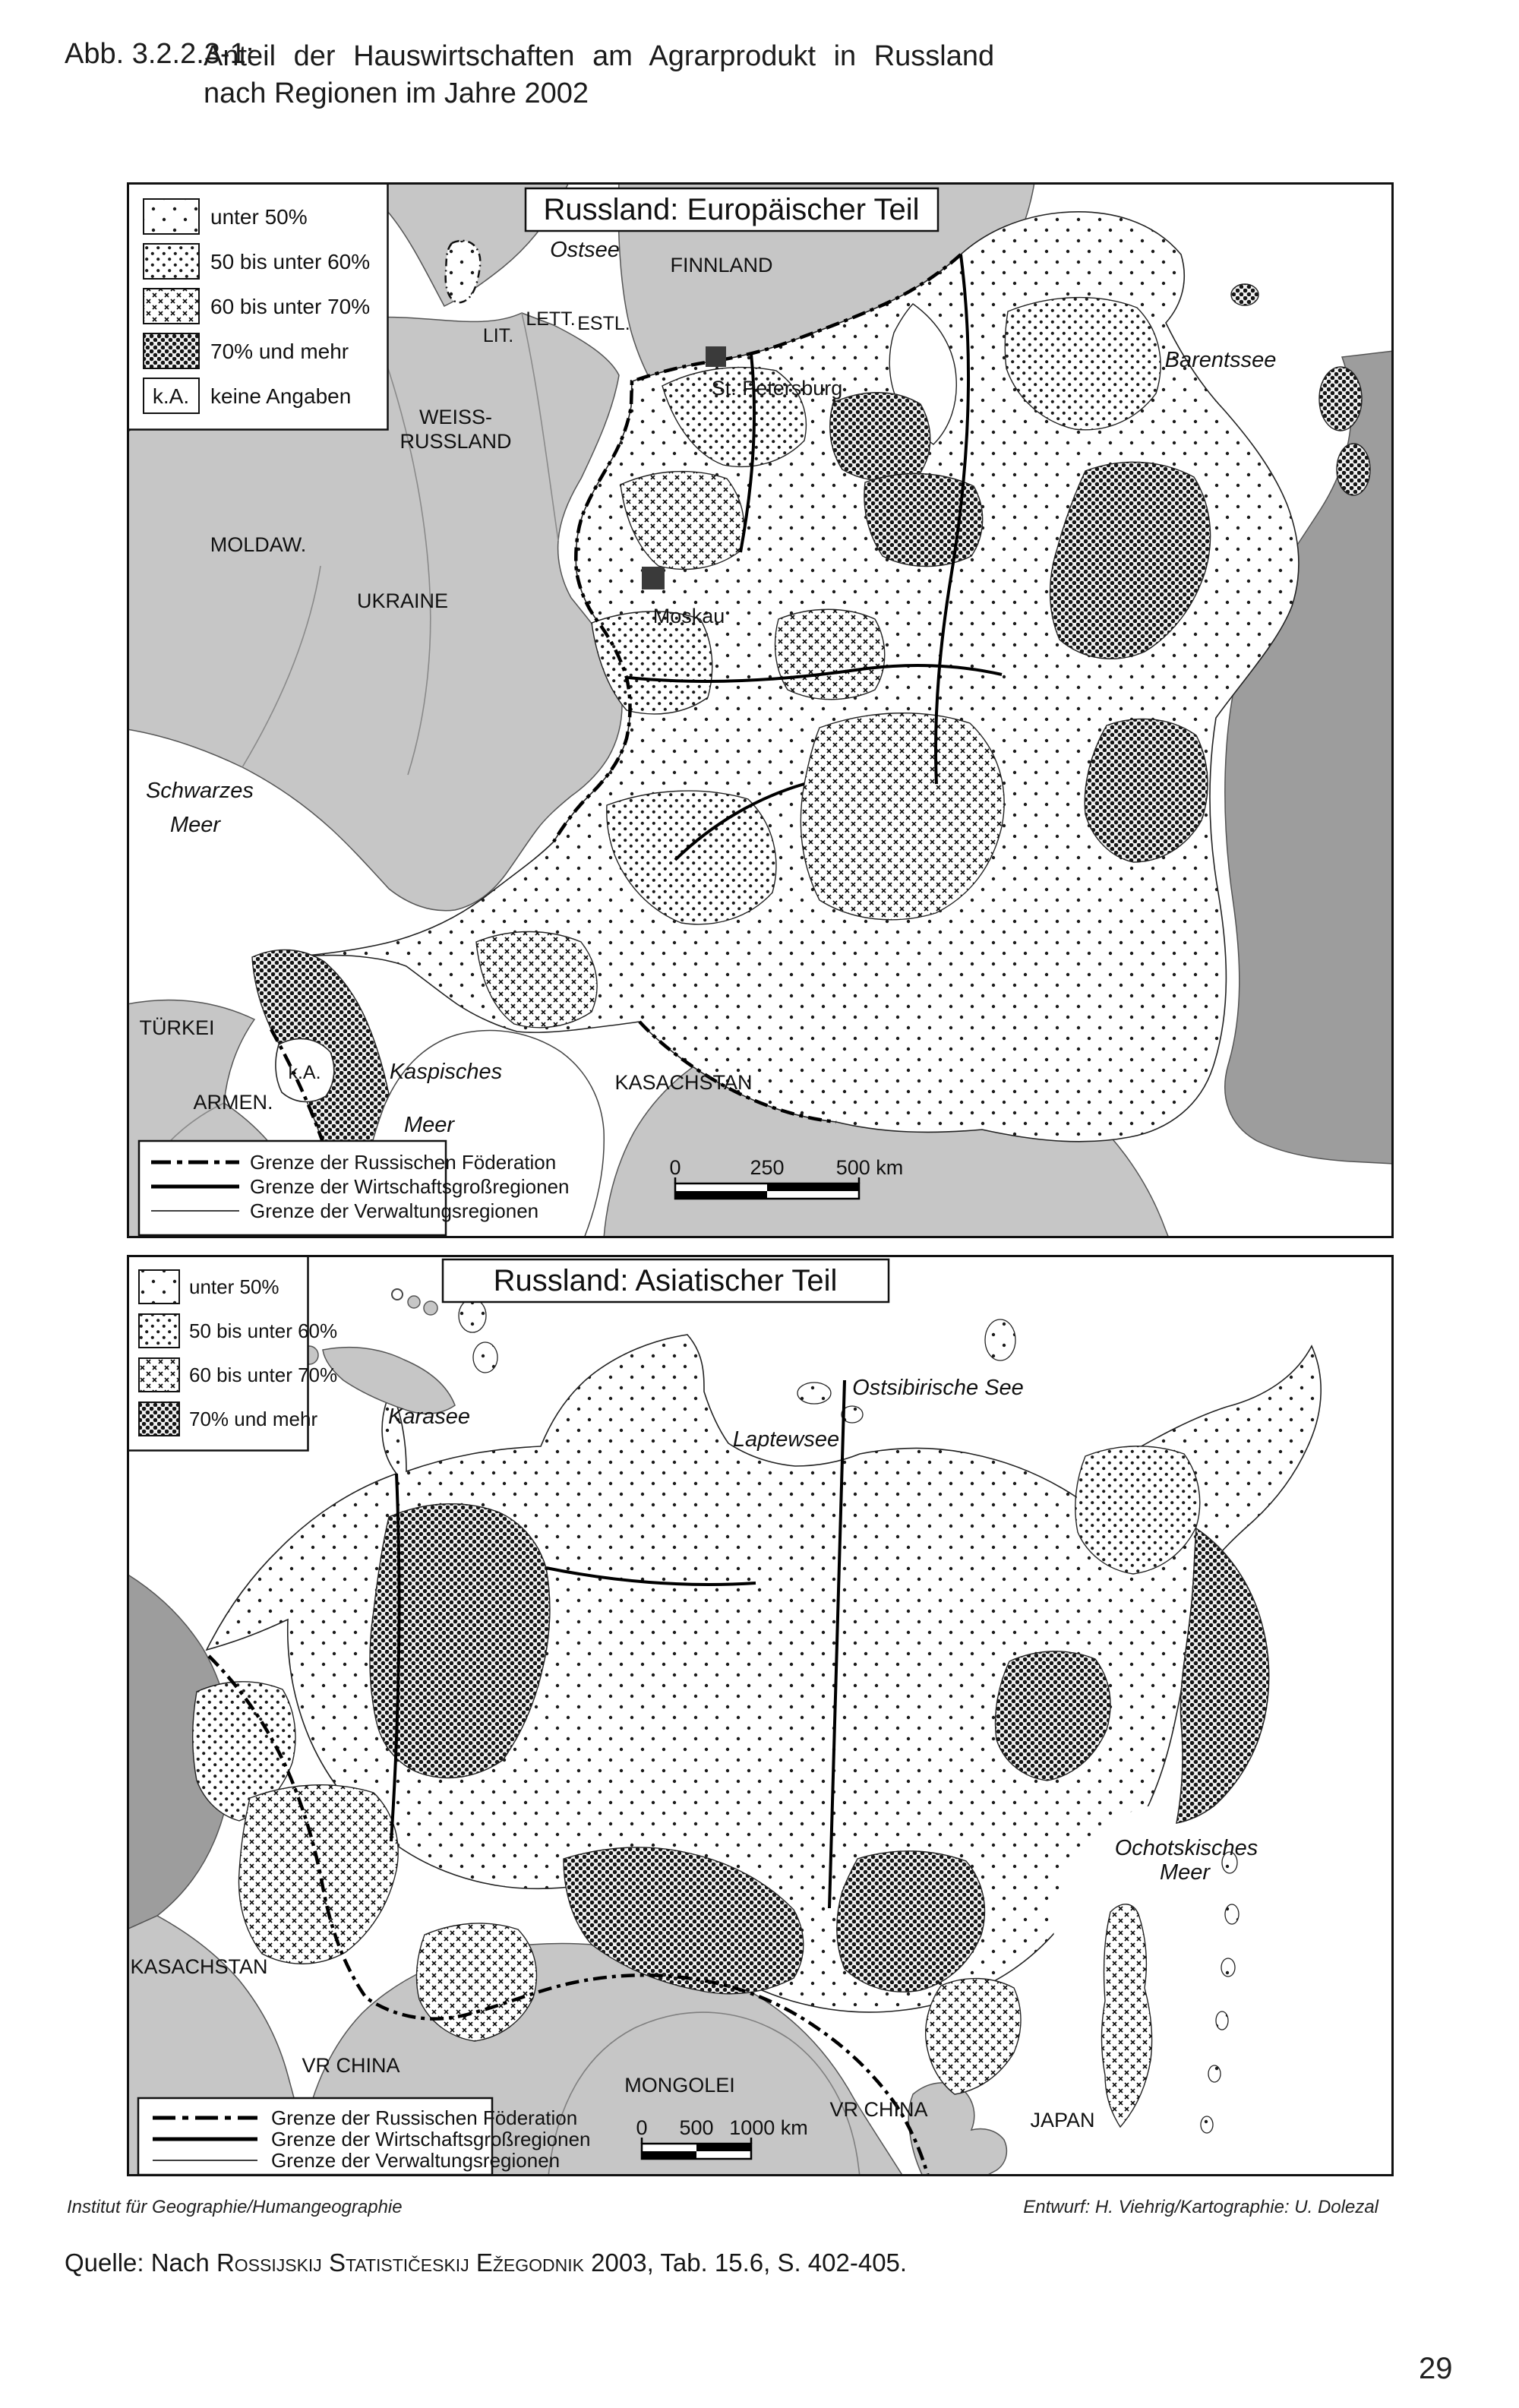 The image size is (1519, 2408). I want to click on legend2-label-unter50: unter 50%, so click(234, 1286).